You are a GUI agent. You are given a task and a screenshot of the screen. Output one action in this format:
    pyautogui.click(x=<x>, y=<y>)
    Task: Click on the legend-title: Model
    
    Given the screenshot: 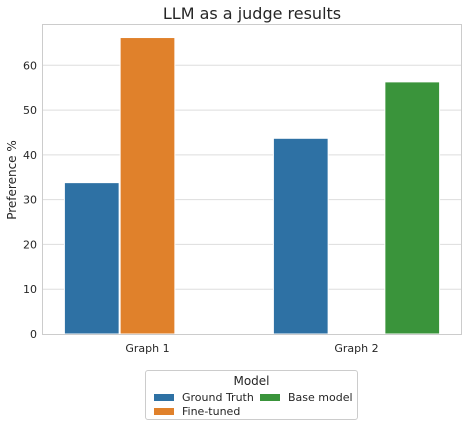 What is the action you would take?
    pyautogui.click(x=251, y=381)
    